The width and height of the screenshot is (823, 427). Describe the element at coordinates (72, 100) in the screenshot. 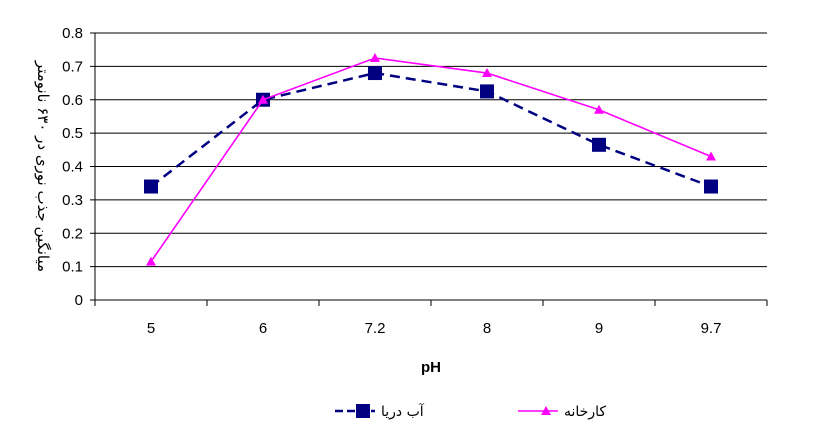

I see `y-tick-label: 0.6` at that location.